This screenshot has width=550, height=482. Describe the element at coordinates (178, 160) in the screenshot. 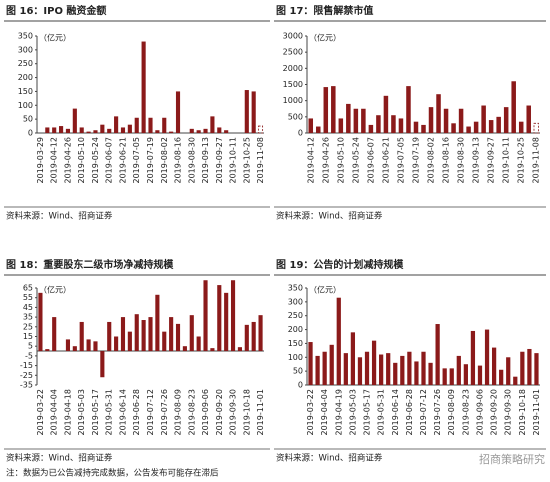

I see `x-tick-label: 2019-08-16` at that location.